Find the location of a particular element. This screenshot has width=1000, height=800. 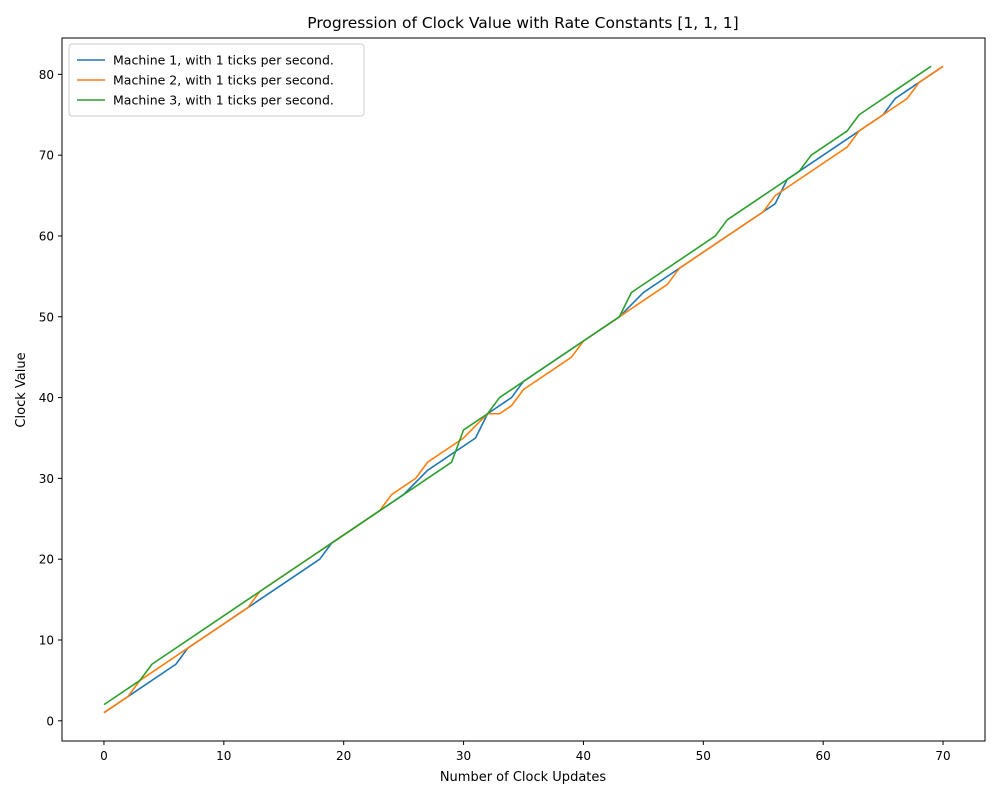

x-tick-label: 70 is located at coordinates (942, 756).